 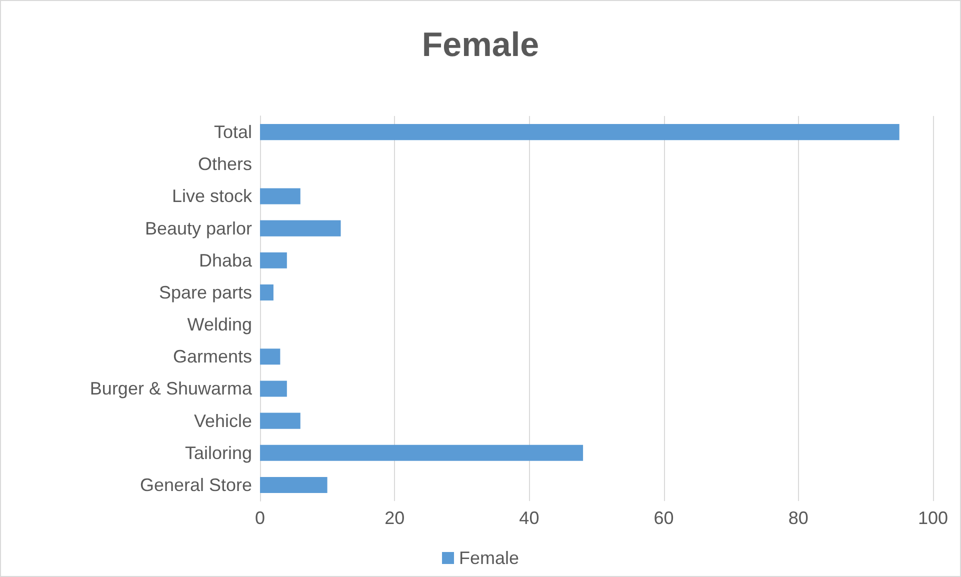 What do you see at coordinates (798, 518) in the screenshot?
I see `x-tick-label: 80` at bounding box center [798, 518].